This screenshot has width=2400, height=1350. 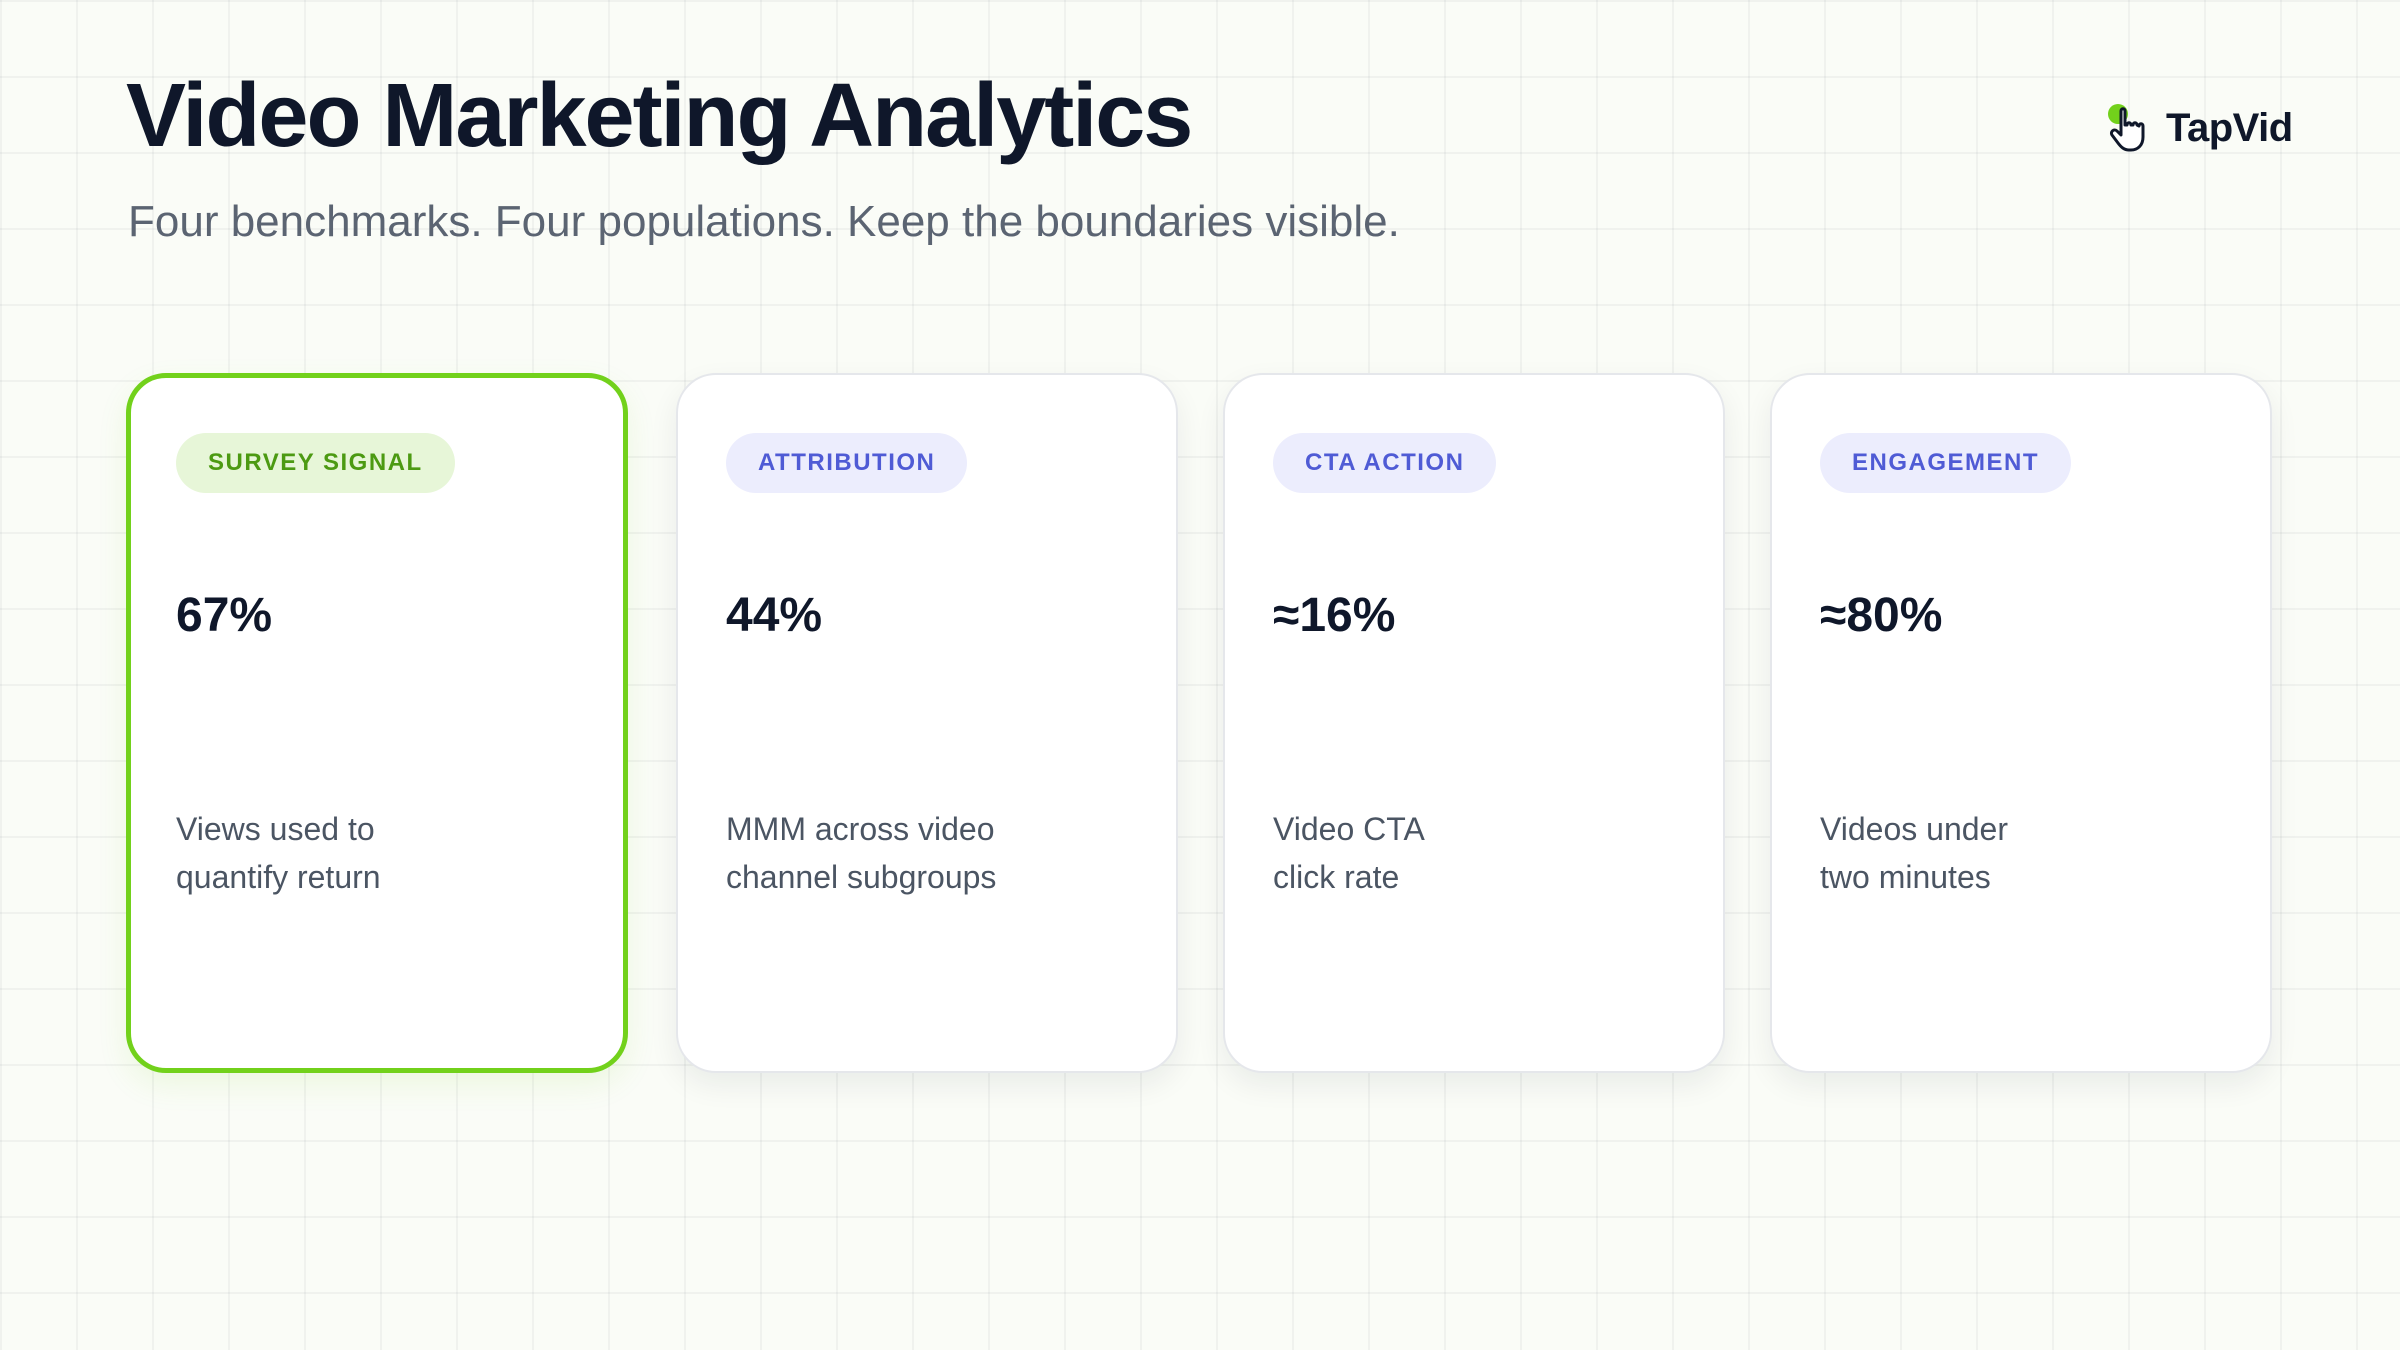 I want to click on card-description-line: quantify return, so click(x=278, y=877).